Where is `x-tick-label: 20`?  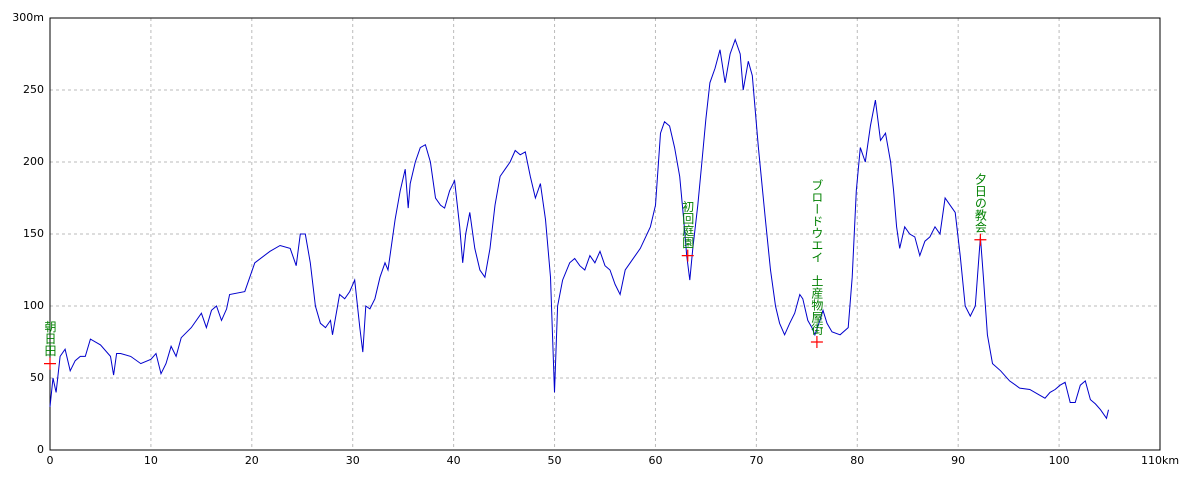
x-tick-label: 20 is located at coordinates (252, 460).